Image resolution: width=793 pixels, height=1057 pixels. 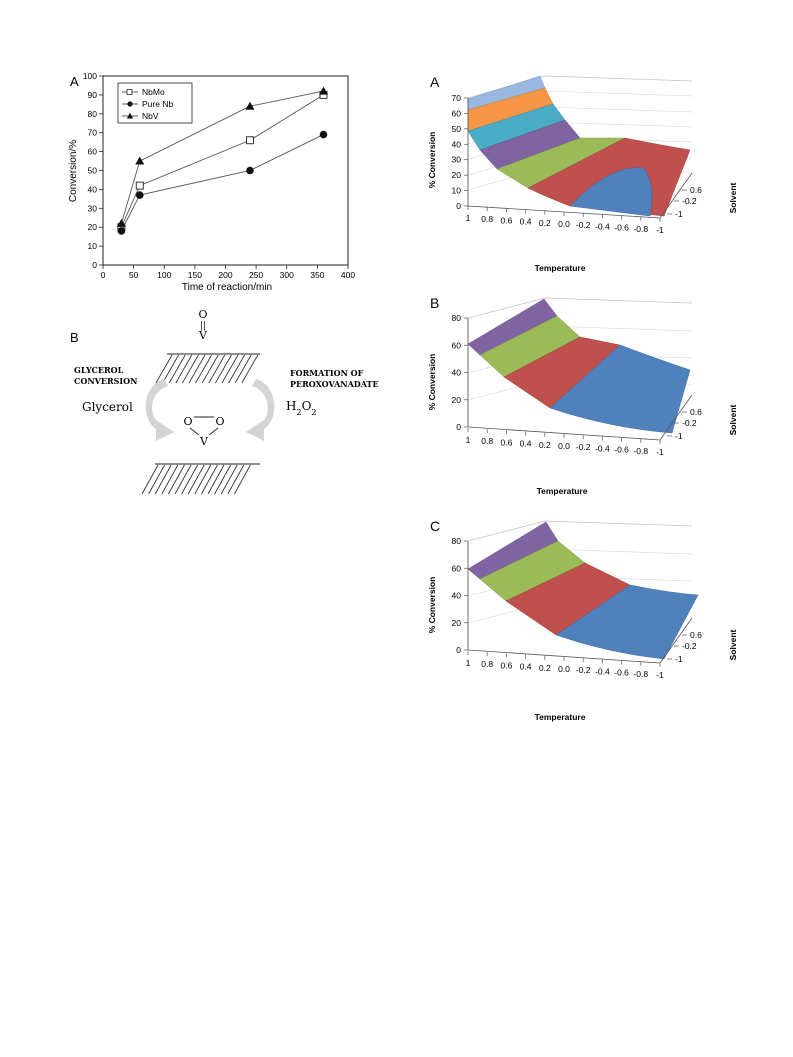 I want to click on x-tick-label: 200, so click(x=225, y=275).